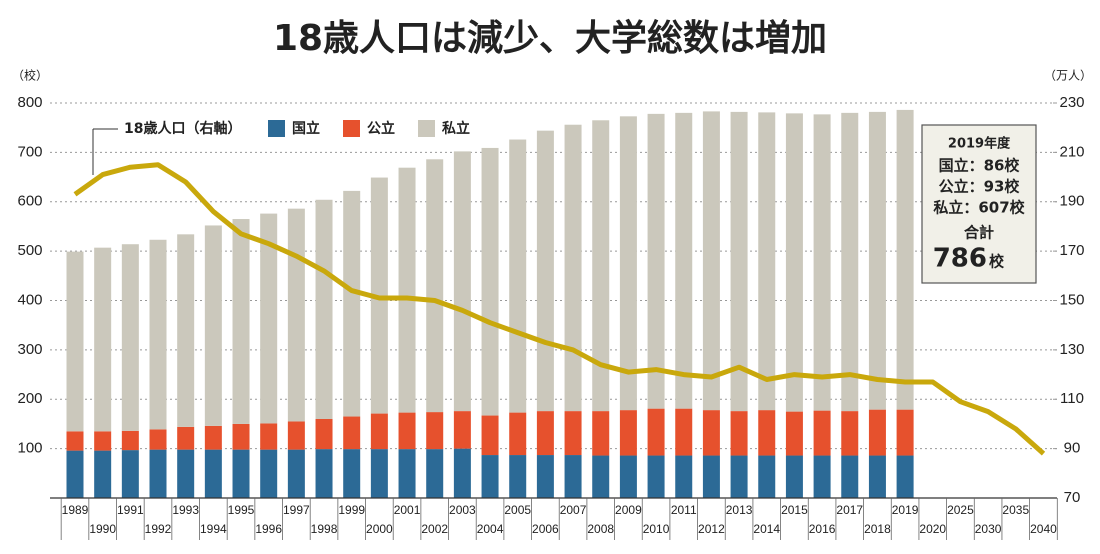 The image size is (1100, 554). I want to click on legend-label: 国立, so click(306, 128).